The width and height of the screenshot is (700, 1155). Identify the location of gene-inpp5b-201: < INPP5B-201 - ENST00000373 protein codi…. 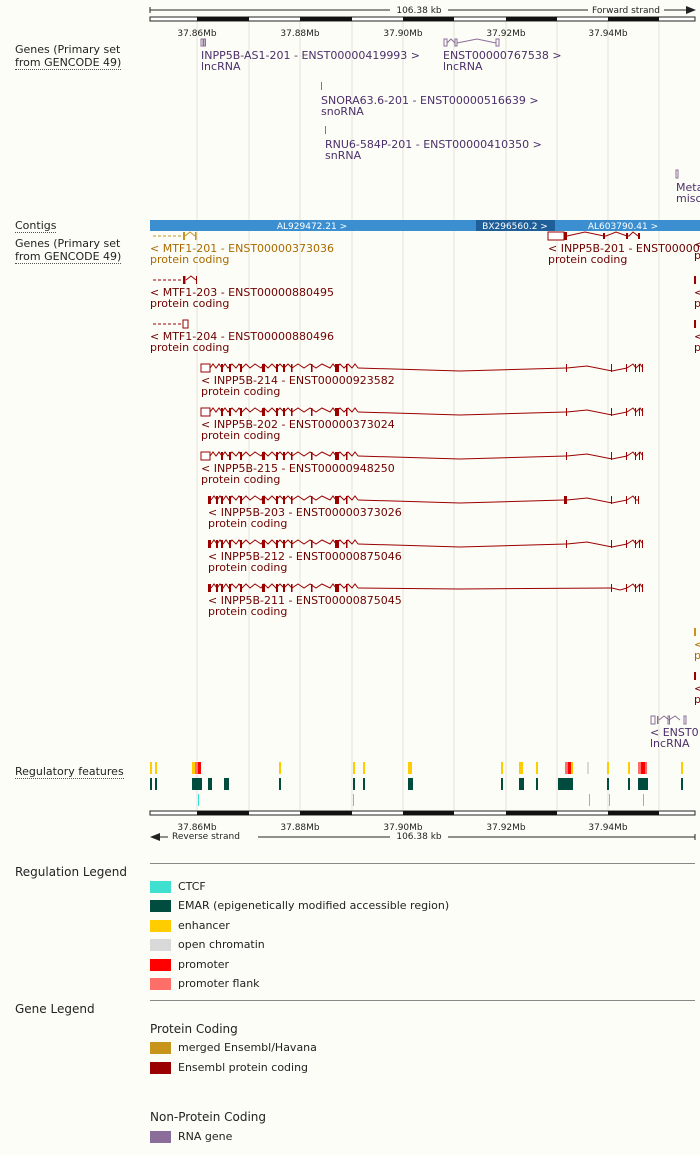
(623, 248).